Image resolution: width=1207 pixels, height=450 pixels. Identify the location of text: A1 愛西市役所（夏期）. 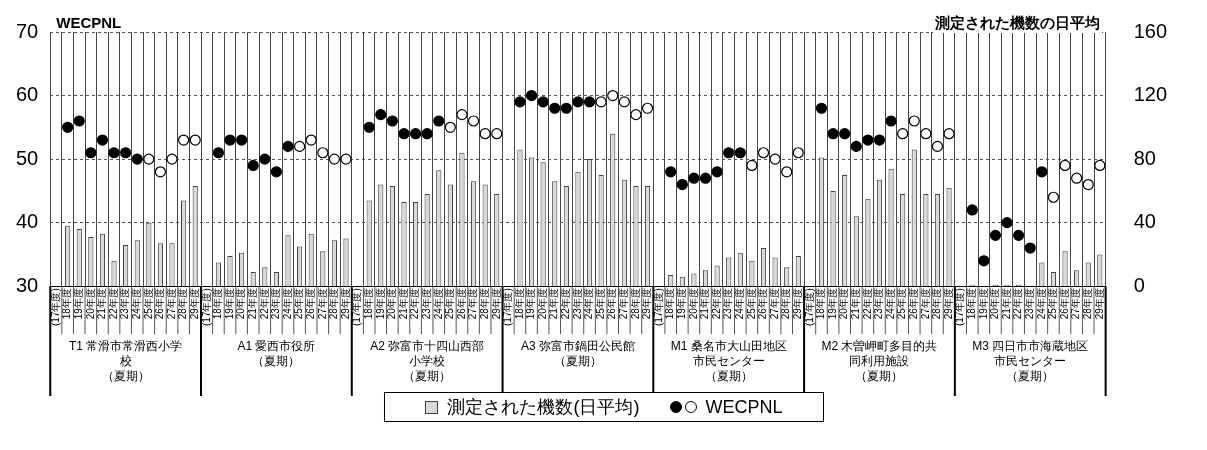
(276, 353).